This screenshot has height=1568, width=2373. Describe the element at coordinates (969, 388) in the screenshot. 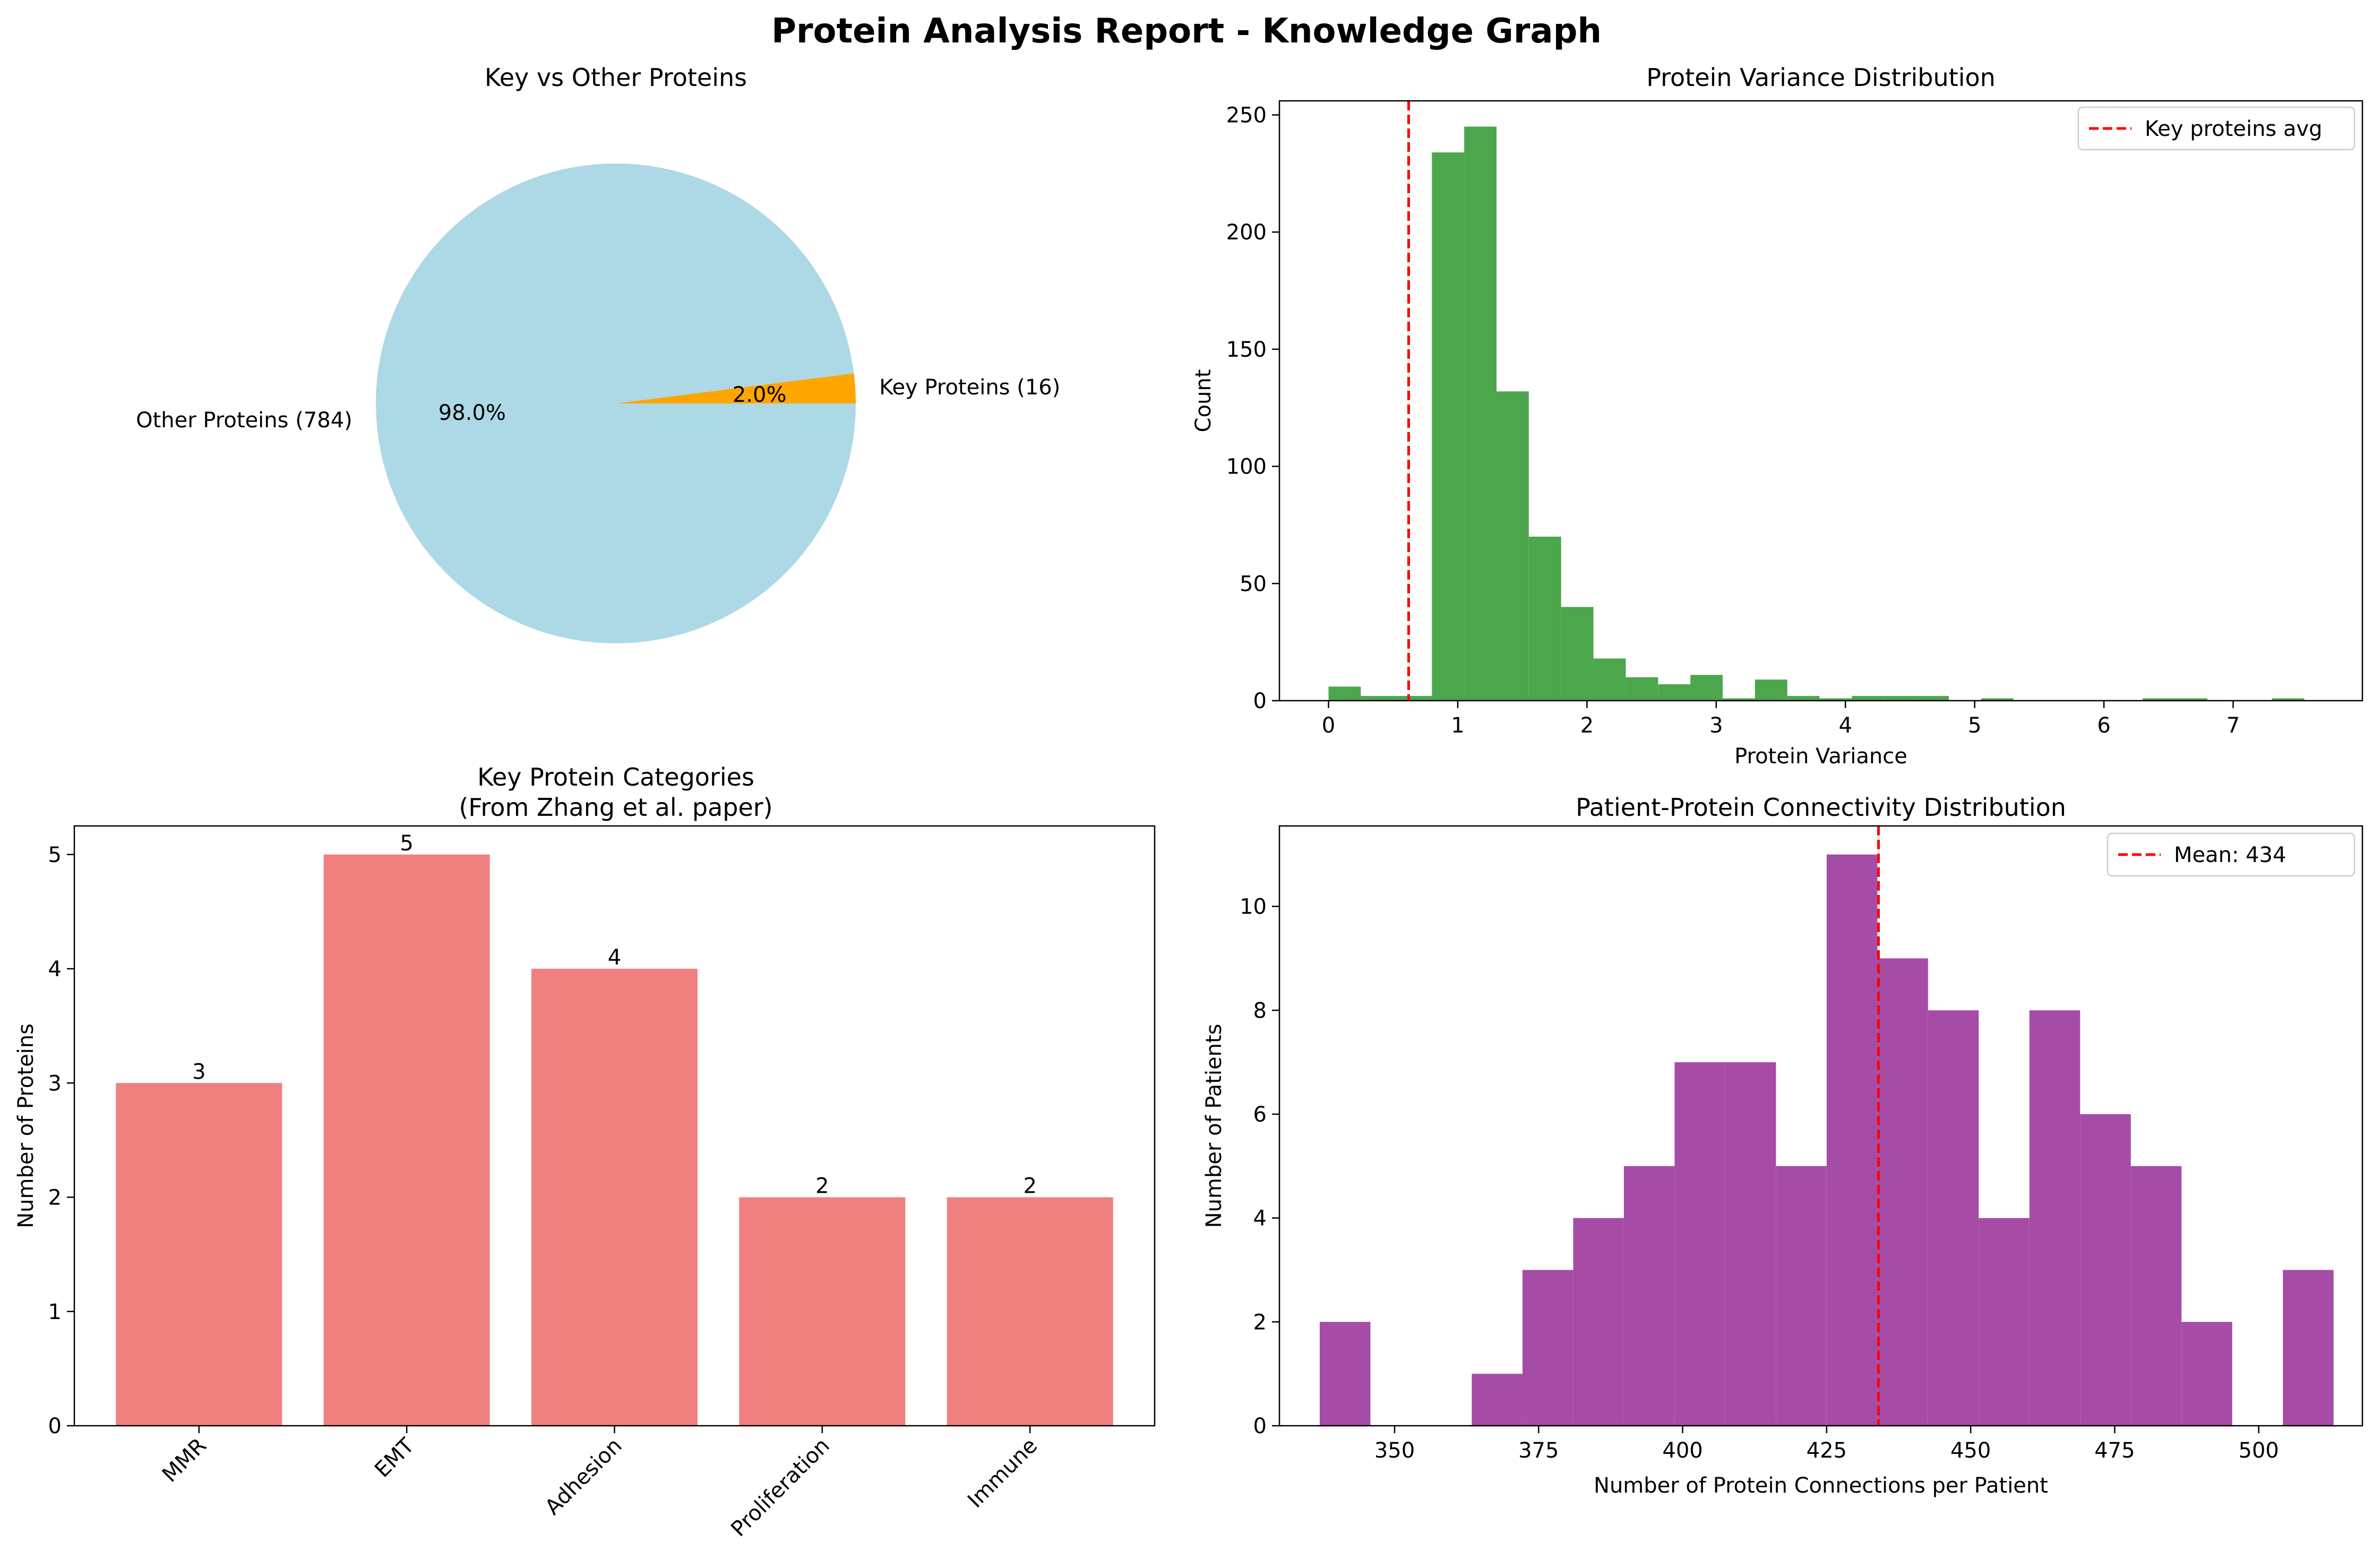

I see `pie-slice-label: Key Proteins (16)` at that location.